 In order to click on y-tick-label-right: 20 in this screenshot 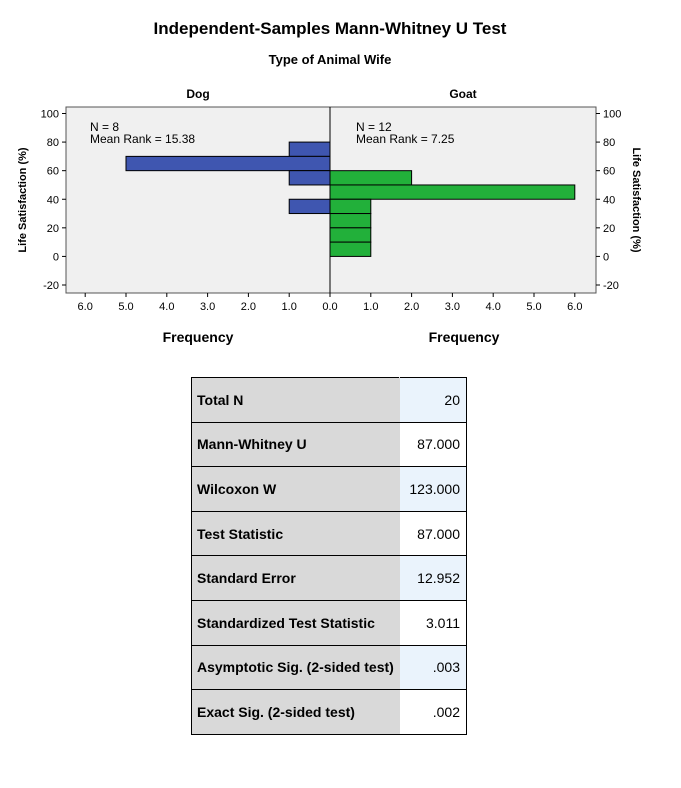, I will do `click(609, 229)`.